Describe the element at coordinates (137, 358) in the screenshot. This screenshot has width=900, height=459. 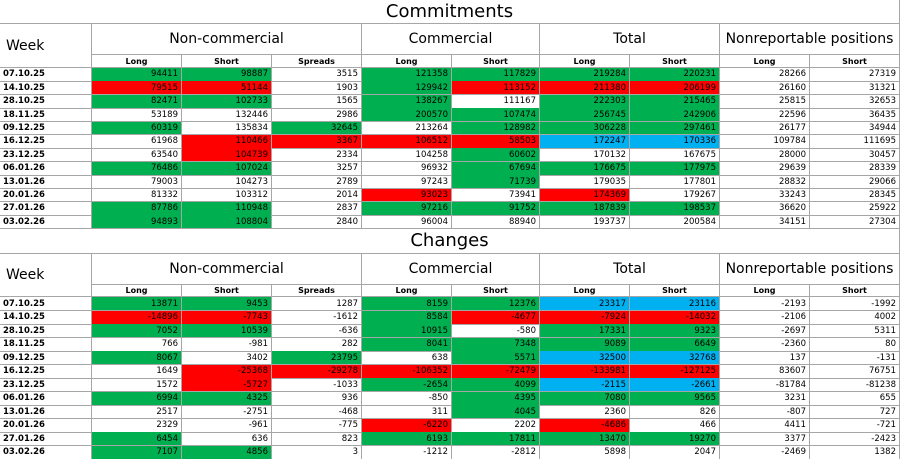
I see `value-cell: 8067` at that location.